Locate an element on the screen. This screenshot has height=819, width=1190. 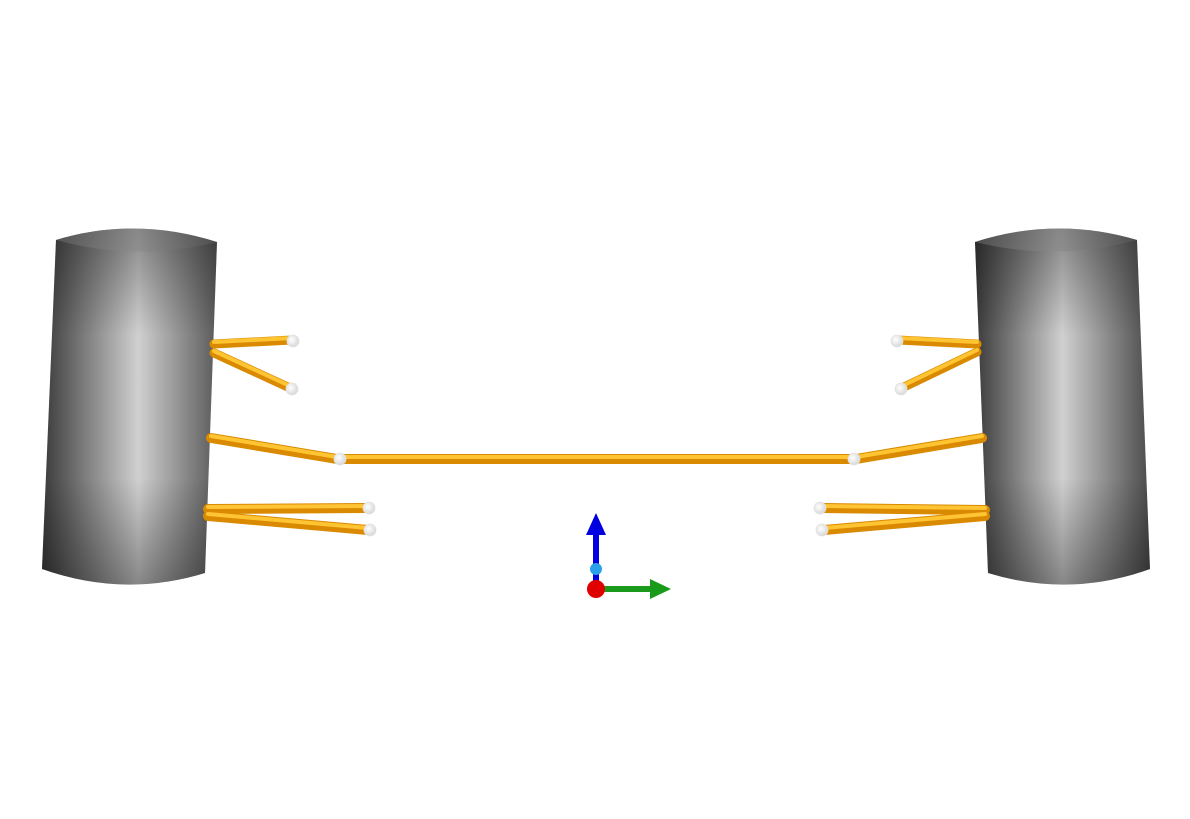
left-tire-shade is located at coordinates (129, 406).